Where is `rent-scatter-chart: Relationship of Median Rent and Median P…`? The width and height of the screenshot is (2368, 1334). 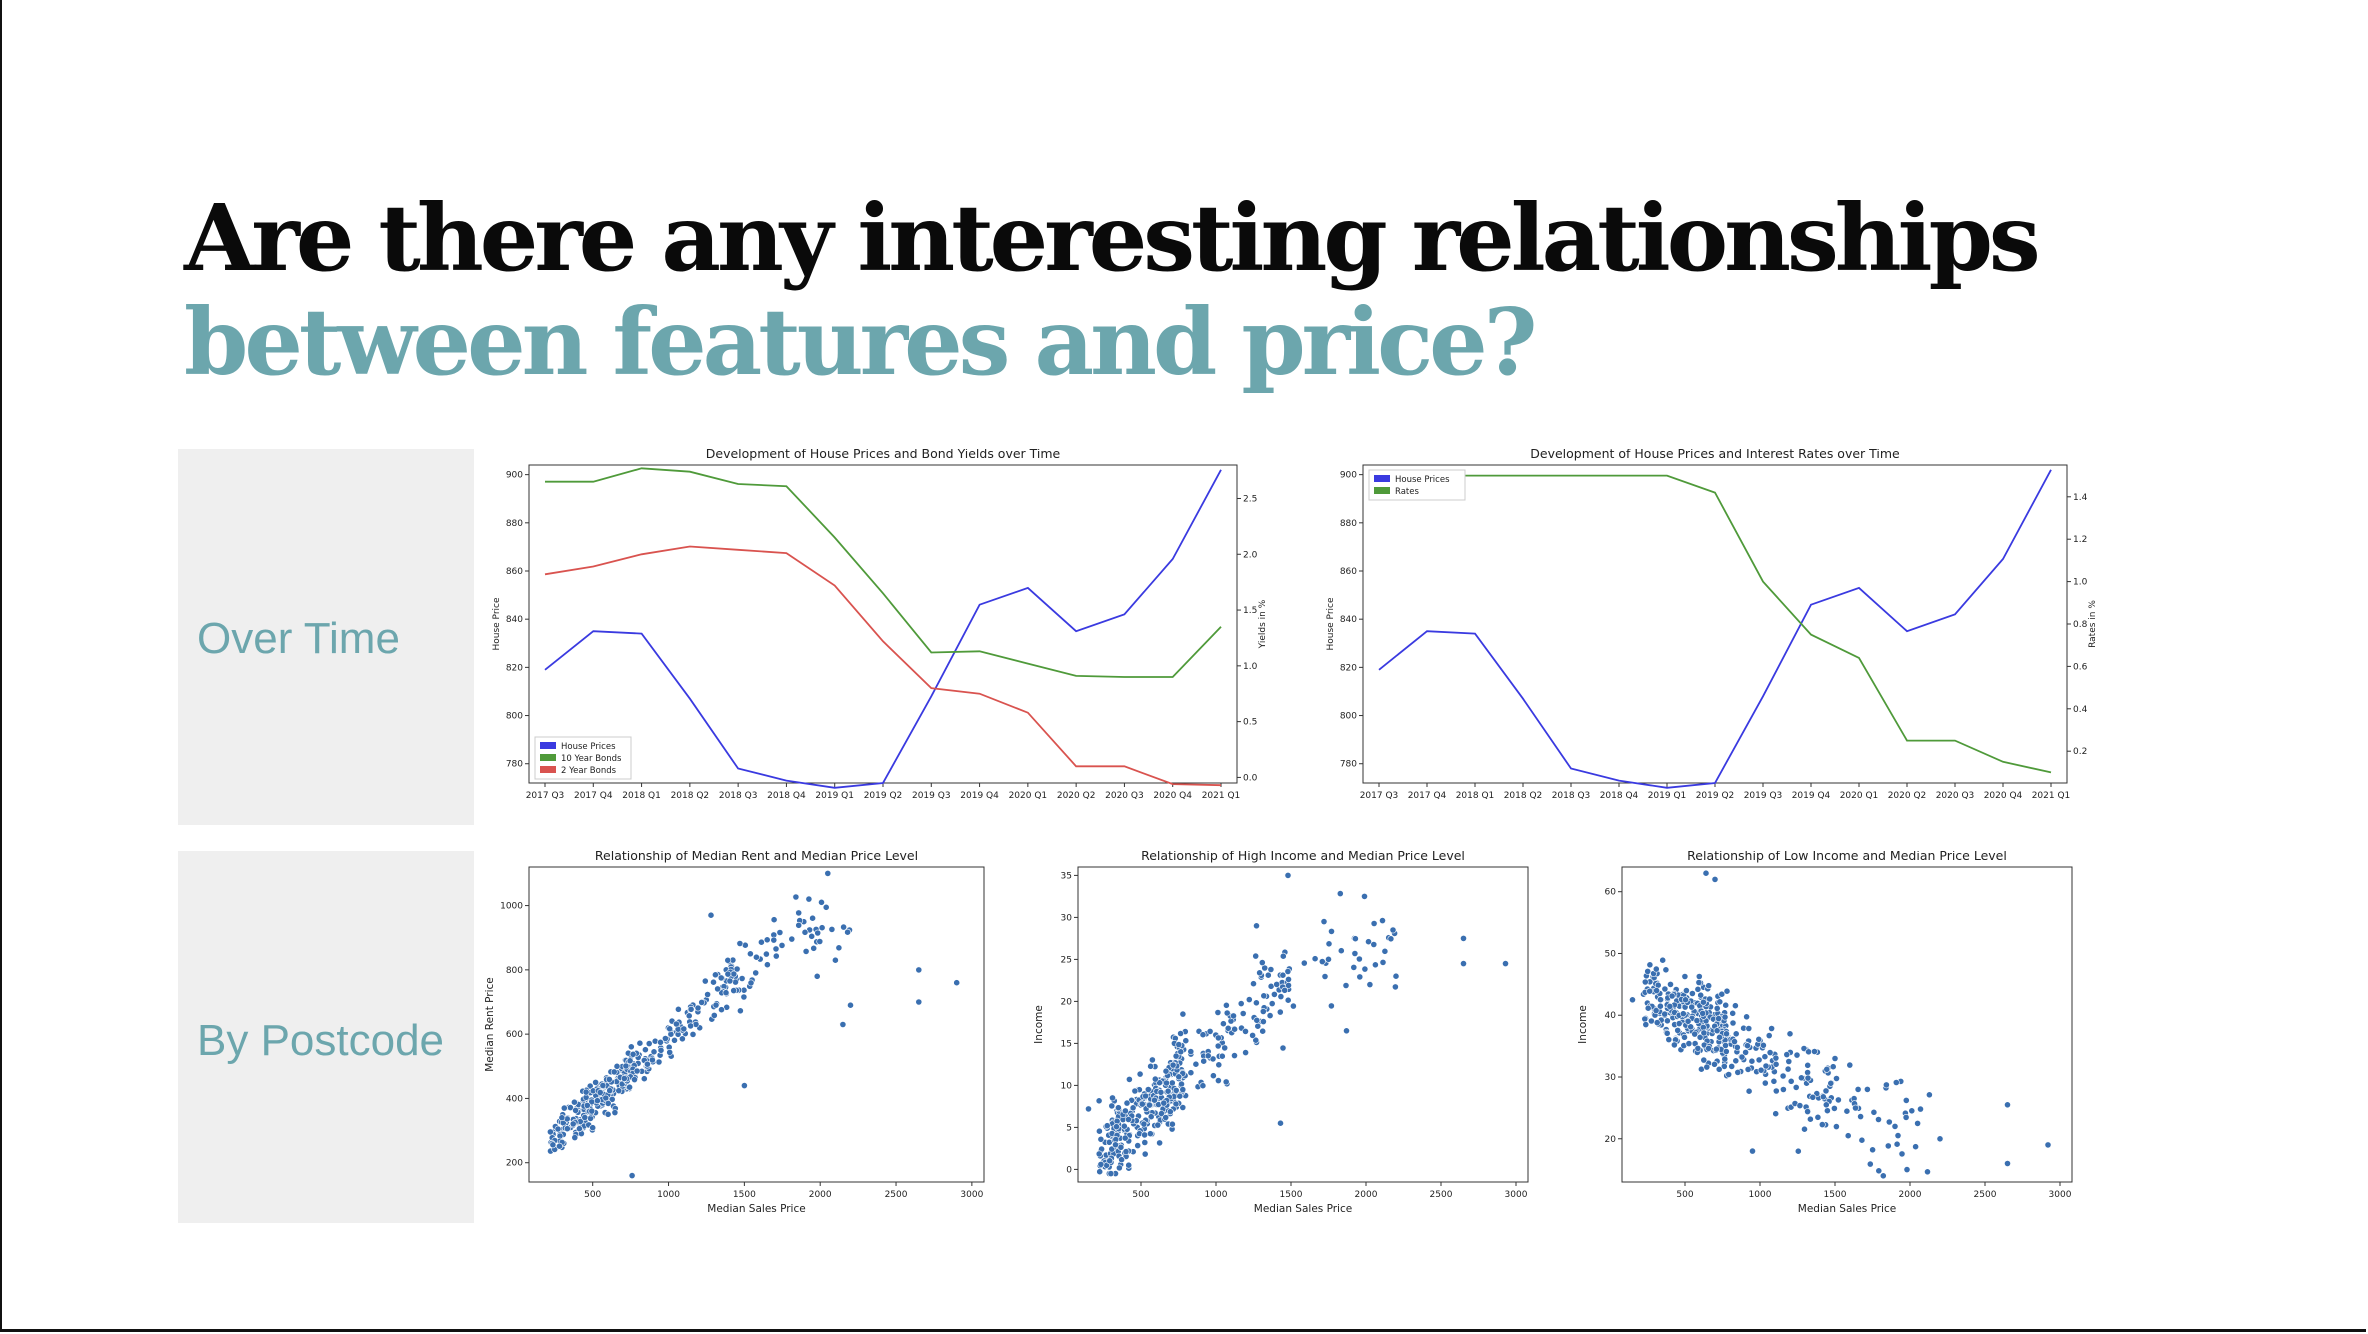 rent-scatter-chart: Relationship of Median Rent and Median P… is located at coordinates (734, 1033).